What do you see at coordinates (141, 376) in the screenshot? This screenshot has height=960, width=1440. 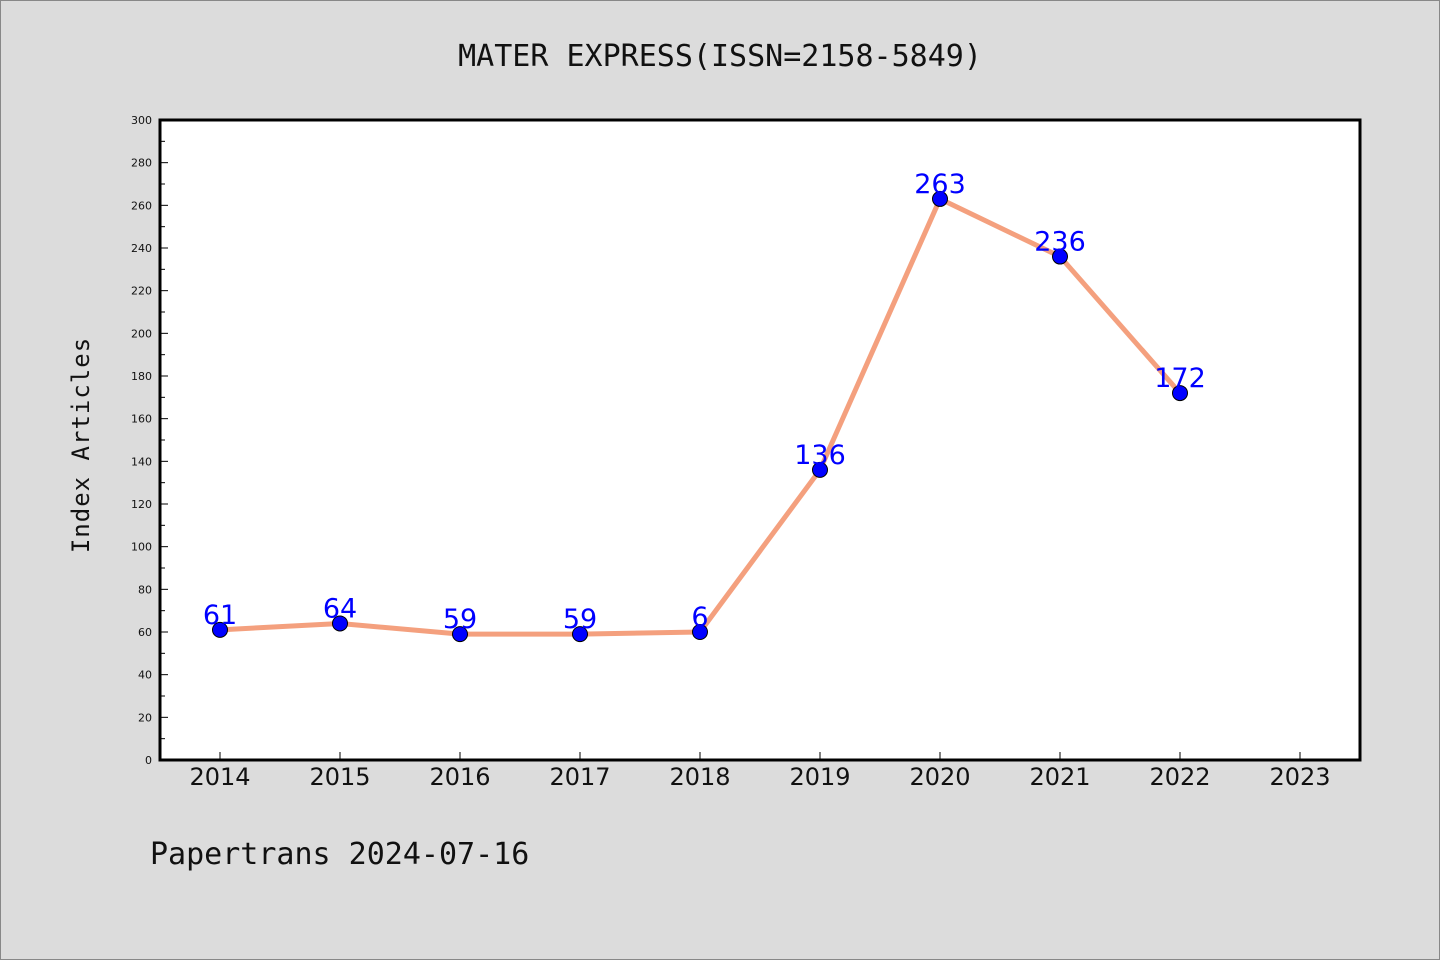 I see `y-tick-label: 180` at bounding box center [141, 376].